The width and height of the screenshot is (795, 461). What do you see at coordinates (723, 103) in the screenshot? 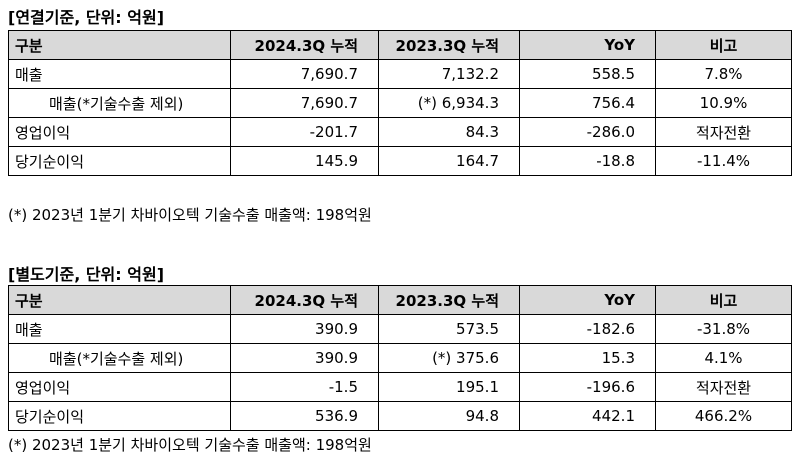
I see `cell-note: 10.9%` at bounding box center [723, 103].